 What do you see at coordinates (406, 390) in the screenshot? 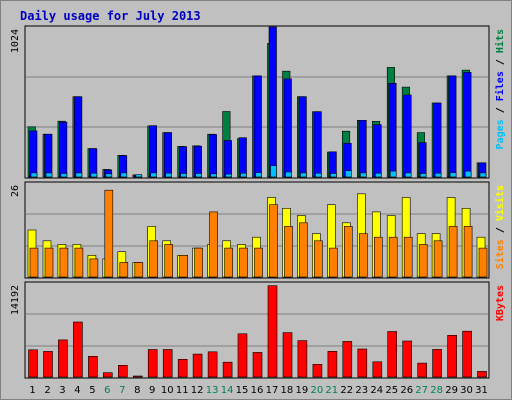
I see `x-tick-label-day-26: 26` at bounding box center [406, 390].